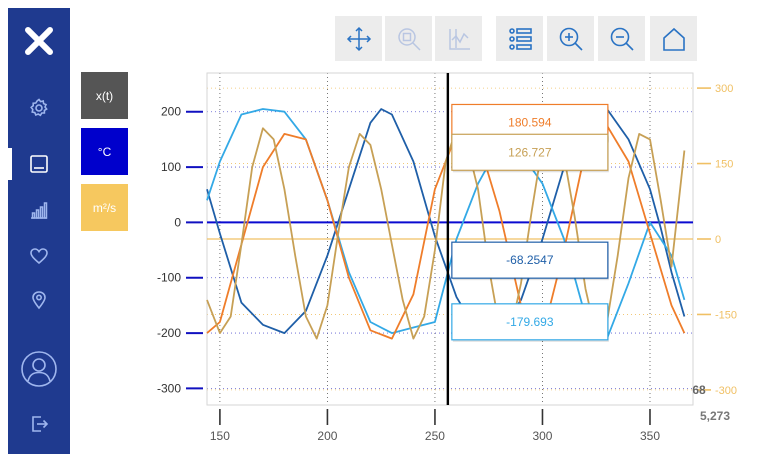  Describe the element at coordinates (171, 167) in the screenshot. I see `y-tick-label: 100` at that location.